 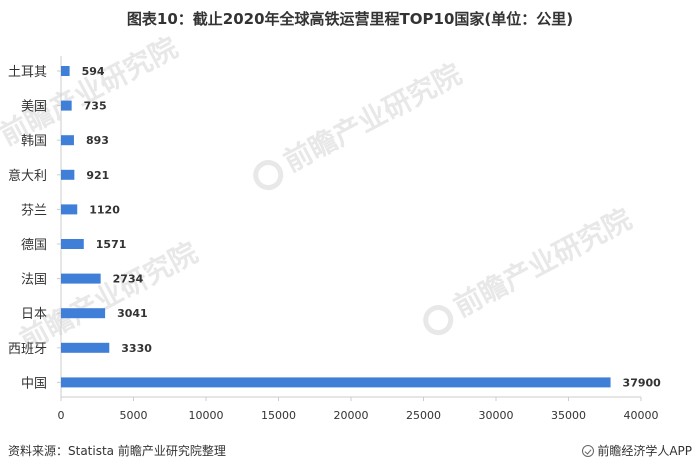 I want to click on category-label: 美国, so click(x=34, y=107).